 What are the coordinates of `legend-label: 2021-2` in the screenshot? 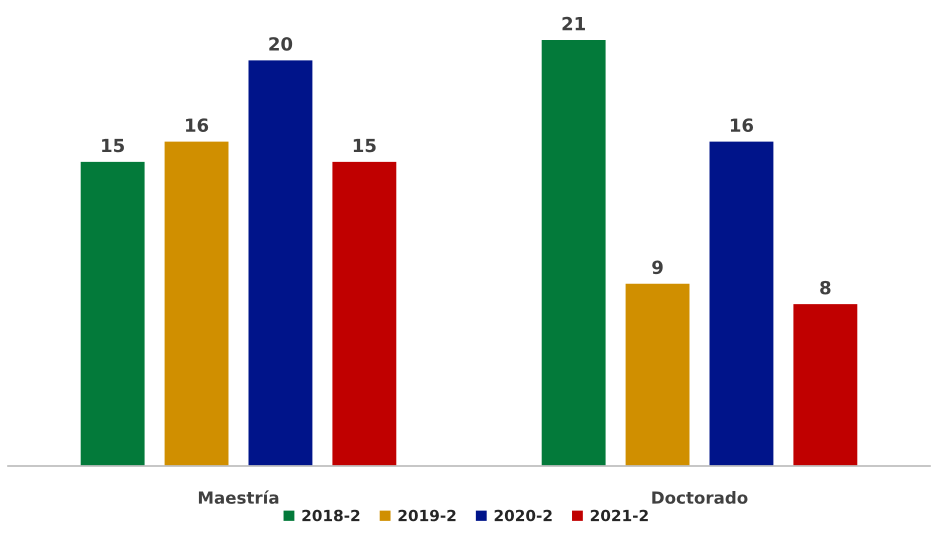 It's located at (619, 516).